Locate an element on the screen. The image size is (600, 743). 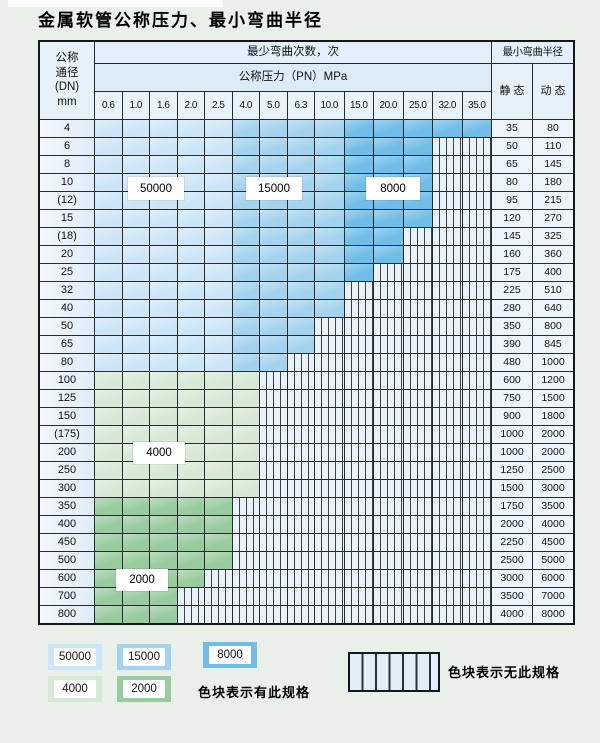
dn-cell: 25 is located at coordinates (67, 272).